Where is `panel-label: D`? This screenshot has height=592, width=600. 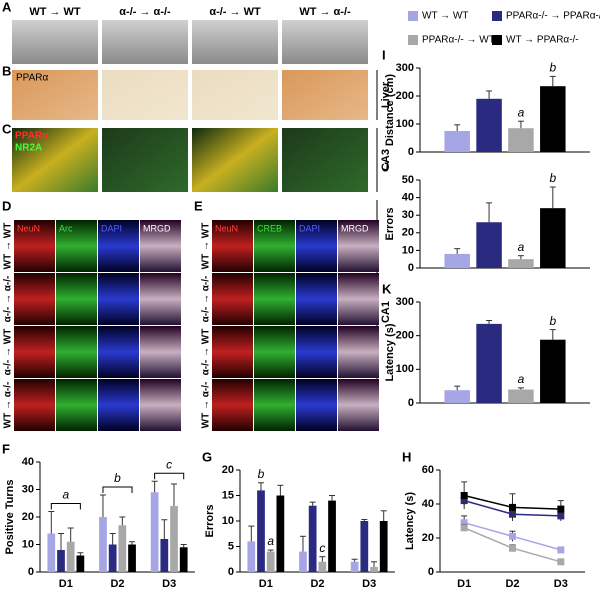 panel-label: D is located at coordinates (6, 205).